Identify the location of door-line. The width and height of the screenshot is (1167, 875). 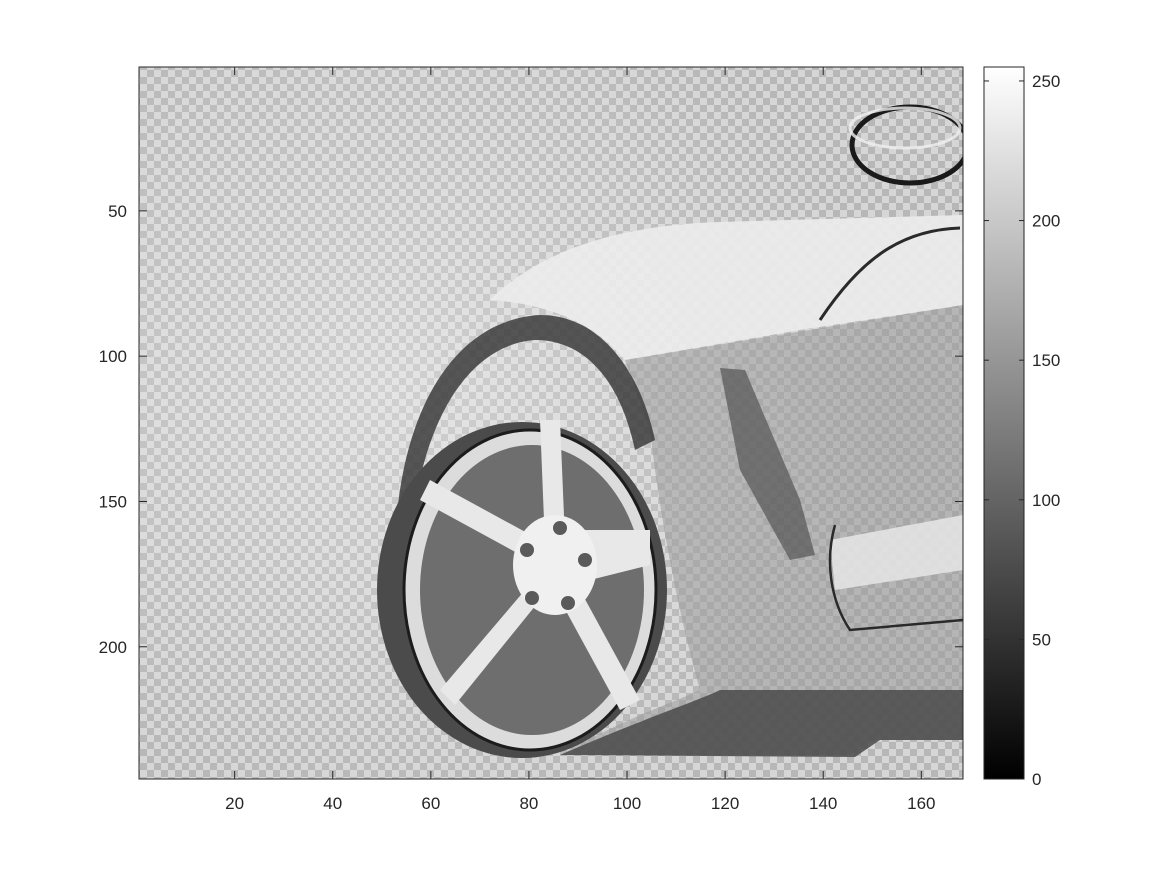
(889, 273).